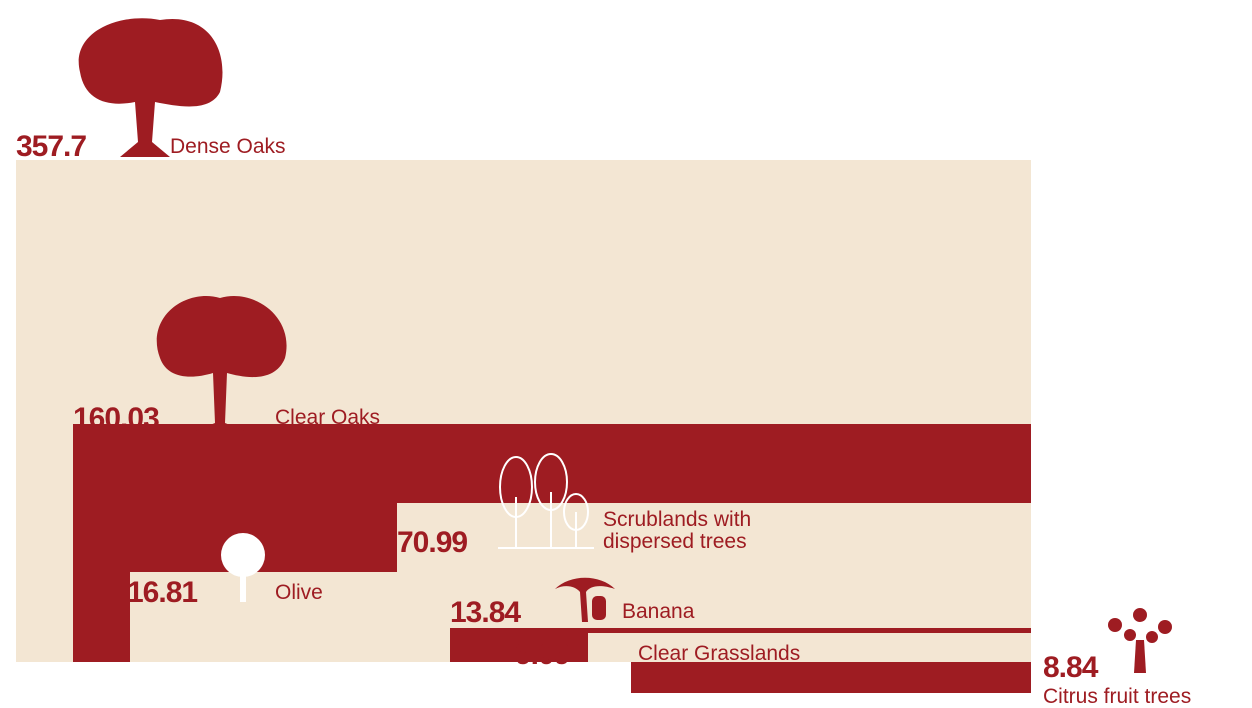 The image size is (1252, 708). I want to click on category-label: Clear Grasslands, so click(719, 653).